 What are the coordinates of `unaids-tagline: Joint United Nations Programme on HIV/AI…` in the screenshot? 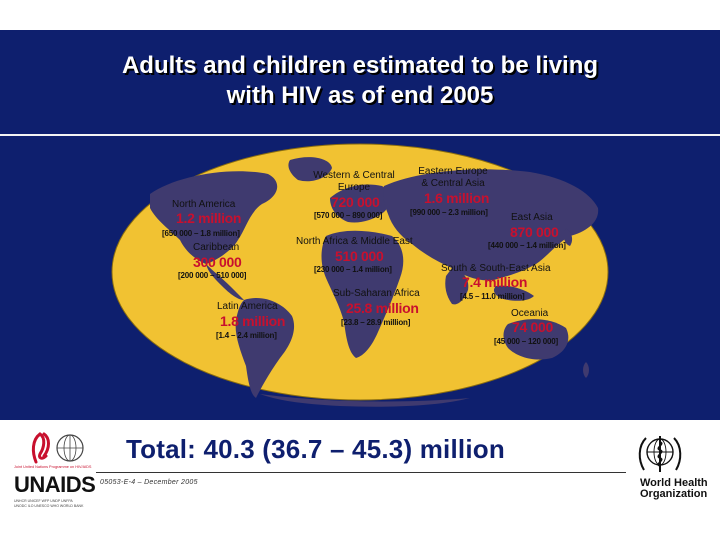 It's located at (53, 467).